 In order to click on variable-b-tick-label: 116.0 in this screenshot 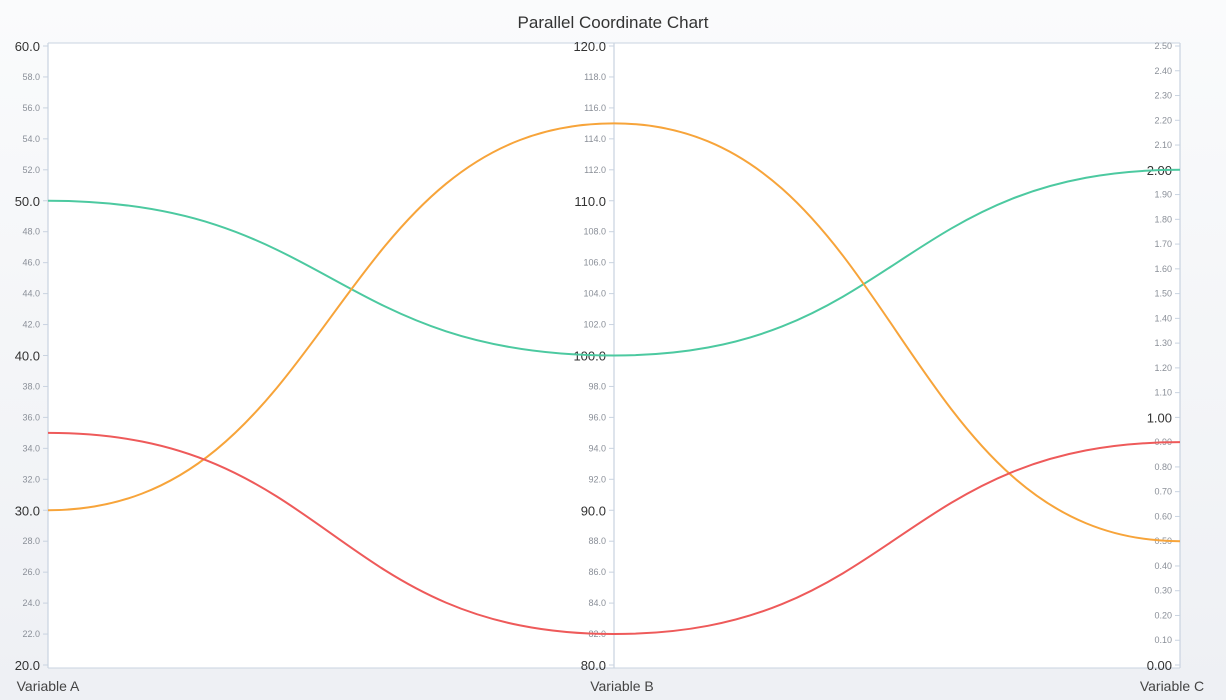, I will do `click(595, 108)`.